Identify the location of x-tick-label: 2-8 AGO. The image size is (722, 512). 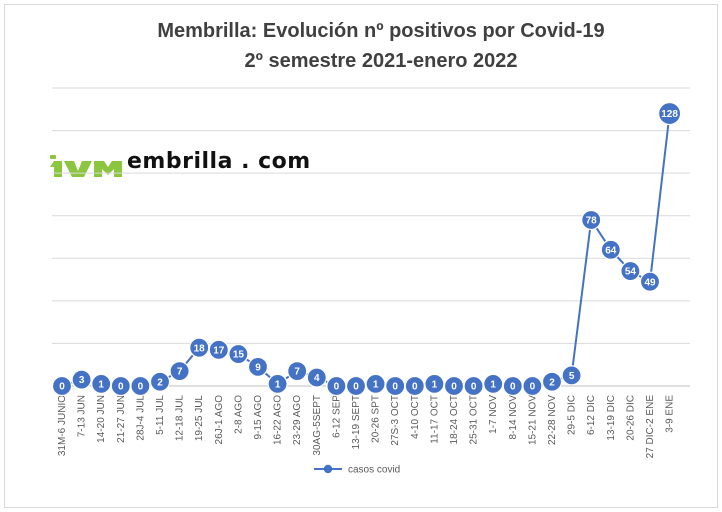
(238, 414).